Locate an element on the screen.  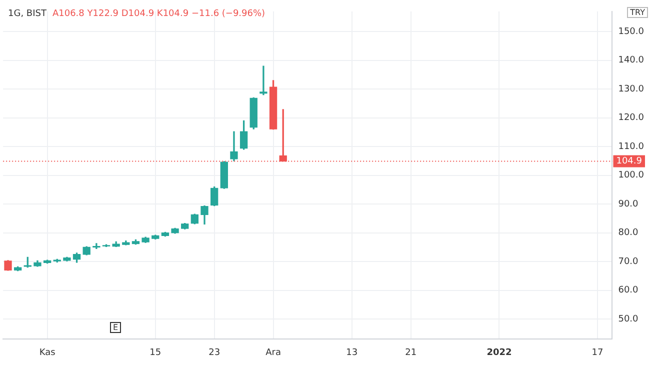
y-tick-label: 70.0 is located at coordinates (628, 261).